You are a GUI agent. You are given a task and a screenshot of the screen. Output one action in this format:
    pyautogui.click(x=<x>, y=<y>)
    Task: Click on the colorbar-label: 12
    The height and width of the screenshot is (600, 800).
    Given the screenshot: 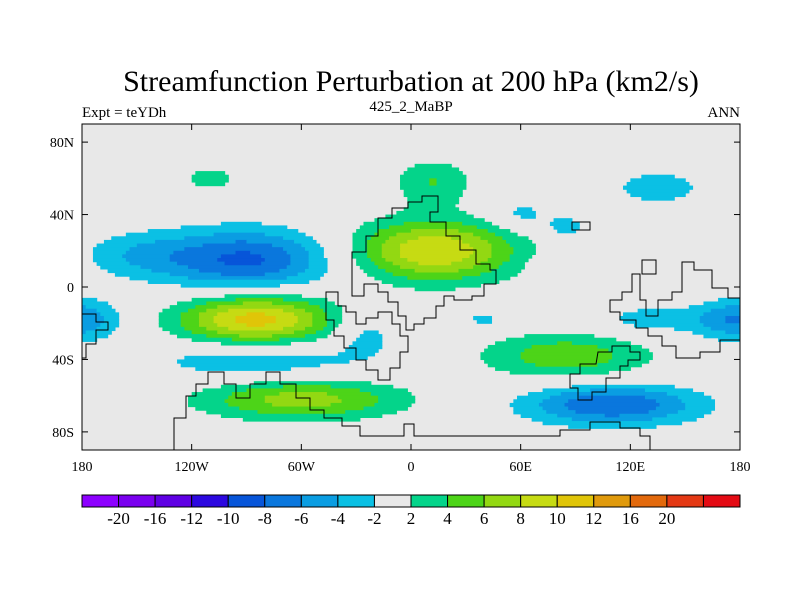 What is the action you would take?
    pyautogui.click(x=593, y=518)
    